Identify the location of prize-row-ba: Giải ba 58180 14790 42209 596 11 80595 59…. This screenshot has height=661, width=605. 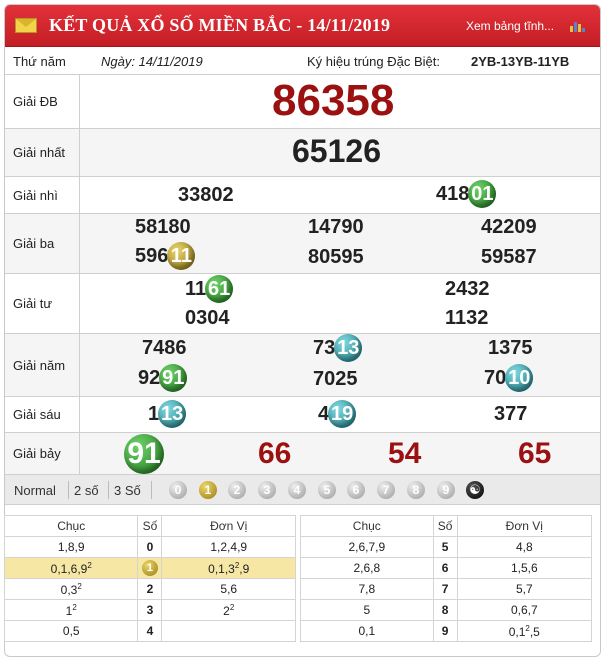
(302, 244).